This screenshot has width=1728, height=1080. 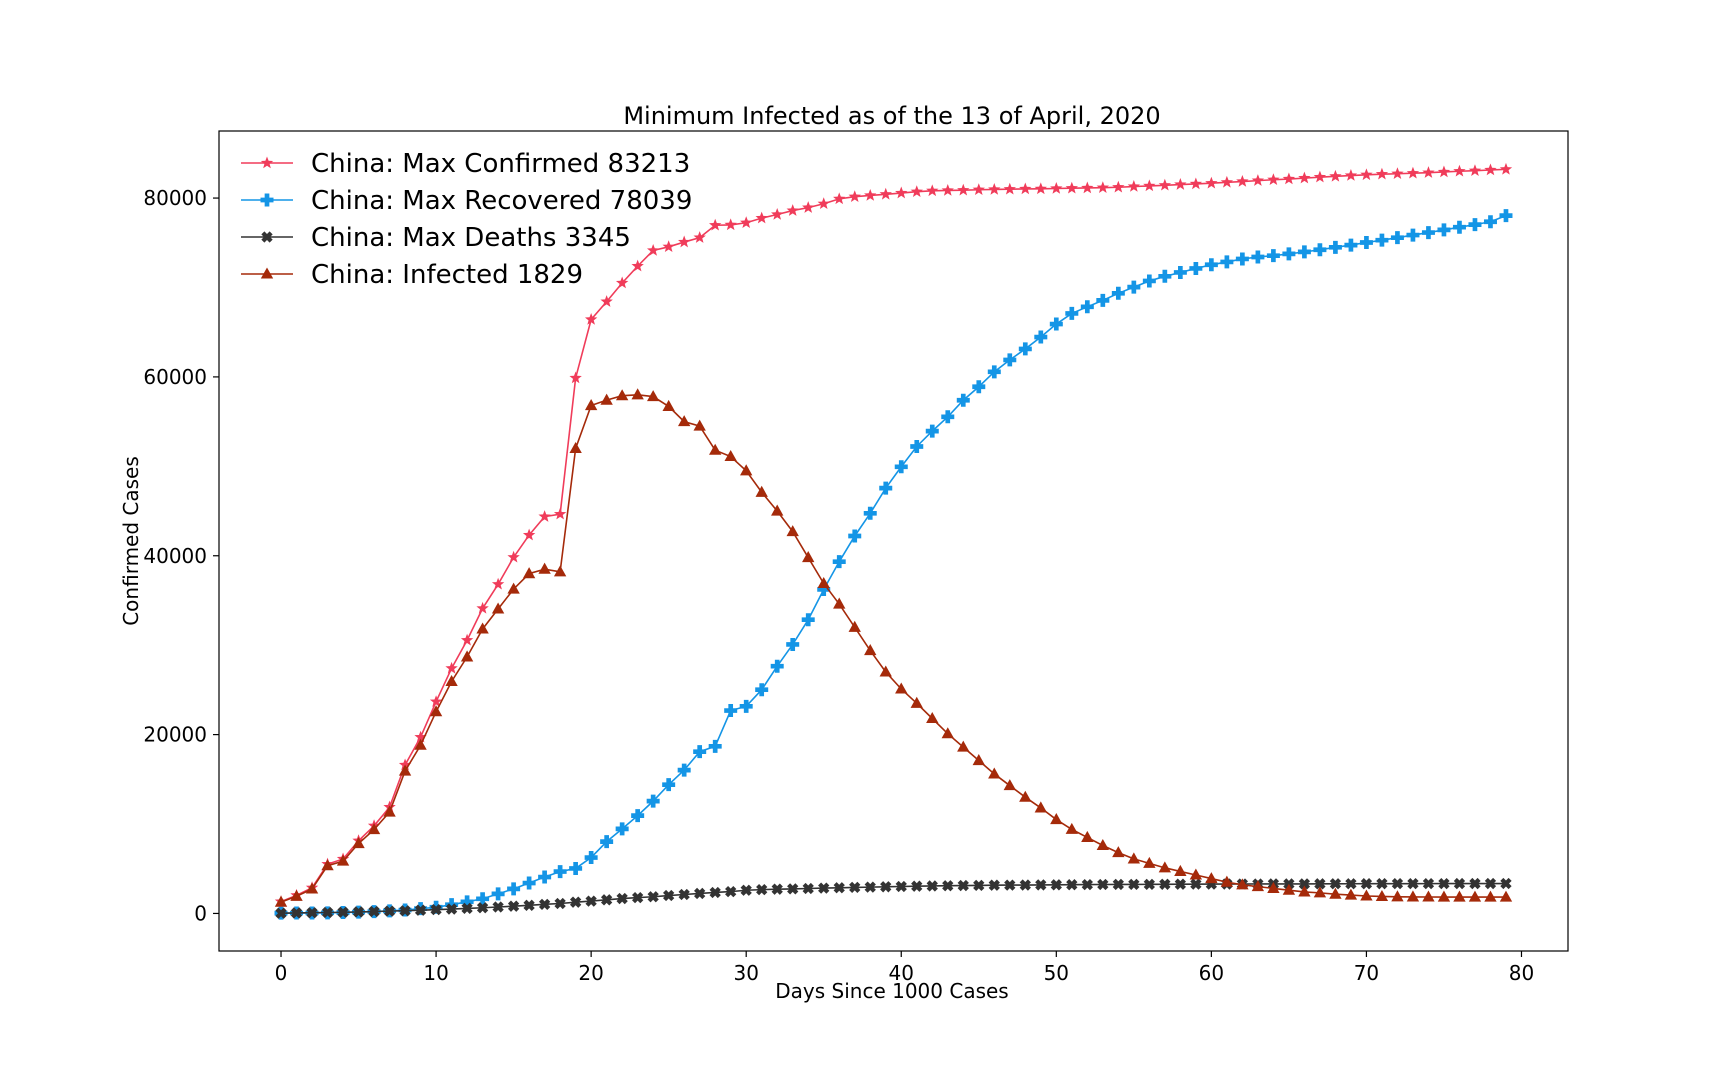 I want to click on x-axis-label: Days Since 1000 Cases, so click(x=891, y=991).